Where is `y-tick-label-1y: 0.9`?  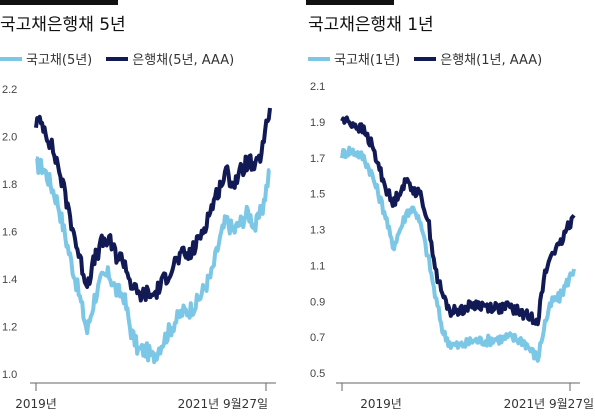
y-tick-label-1y: 0.9 is located at coordinates (317, 302).